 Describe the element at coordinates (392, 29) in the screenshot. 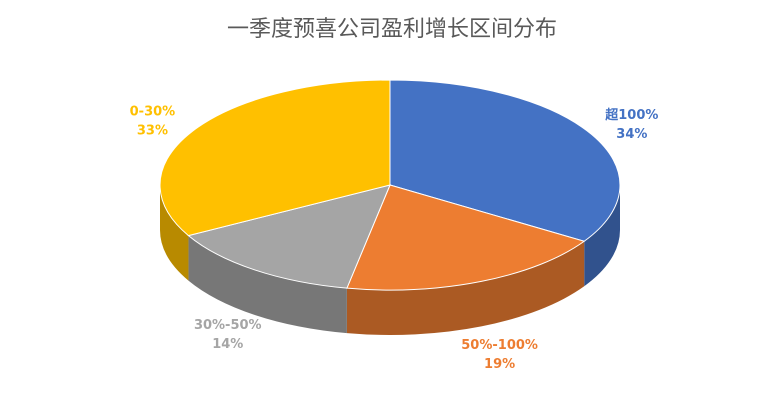

I see `chart-title: 一季度预喜公司盈利增长区间分布` at that location.